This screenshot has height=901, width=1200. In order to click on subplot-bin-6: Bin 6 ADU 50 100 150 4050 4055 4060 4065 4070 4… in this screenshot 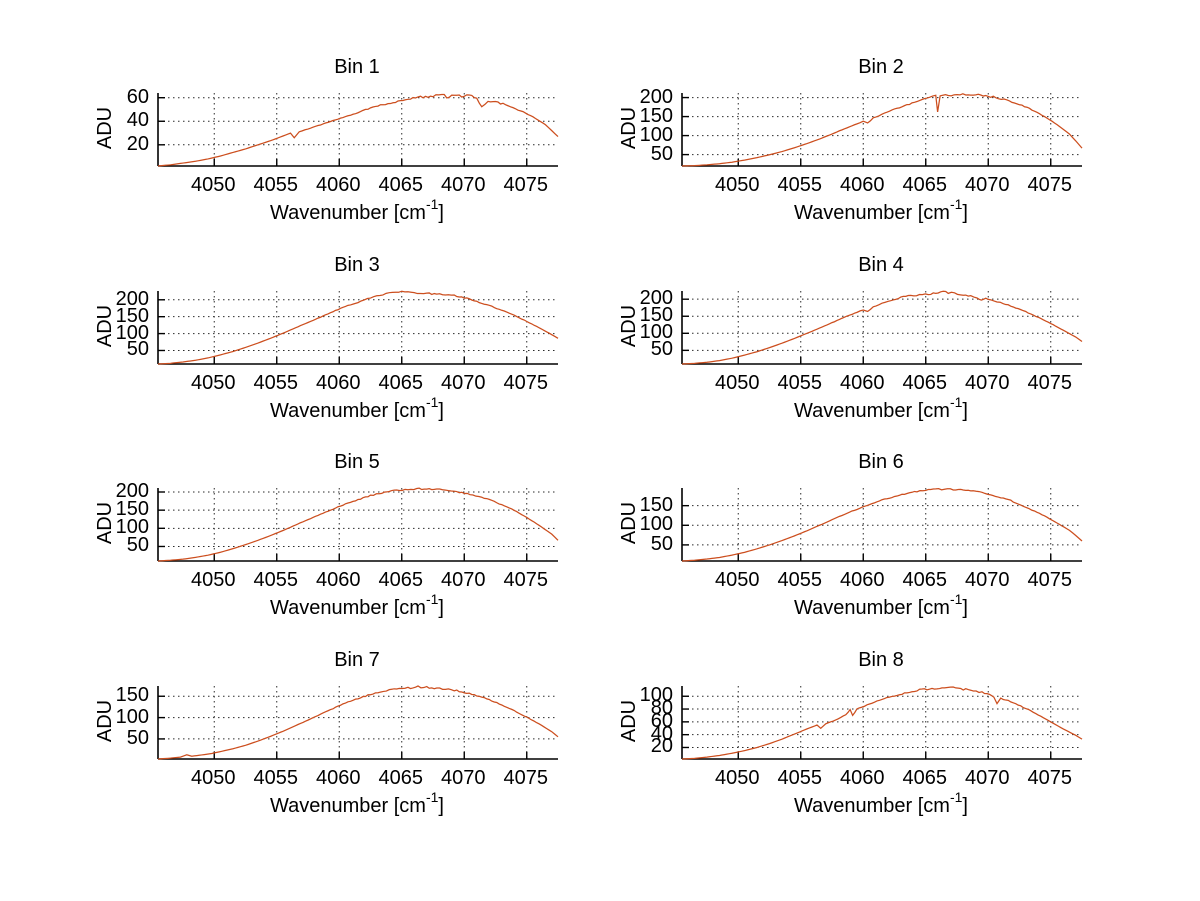, I will do `click(831, 533)`.